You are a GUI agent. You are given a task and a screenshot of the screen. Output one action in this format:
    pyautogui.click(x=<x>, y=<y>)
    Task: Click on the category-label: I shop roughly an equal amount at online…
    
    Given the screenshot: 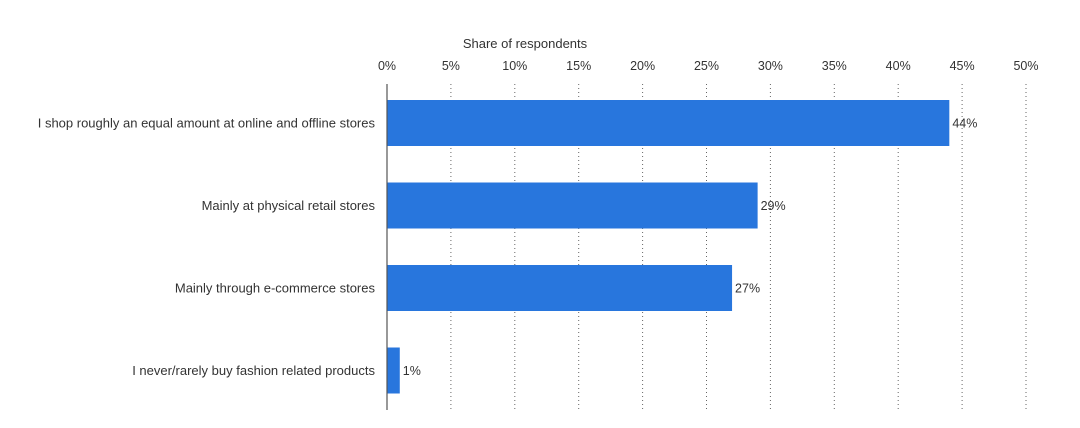 What is the action you would take?
    pyautogui.click(x=207, y=123)
    